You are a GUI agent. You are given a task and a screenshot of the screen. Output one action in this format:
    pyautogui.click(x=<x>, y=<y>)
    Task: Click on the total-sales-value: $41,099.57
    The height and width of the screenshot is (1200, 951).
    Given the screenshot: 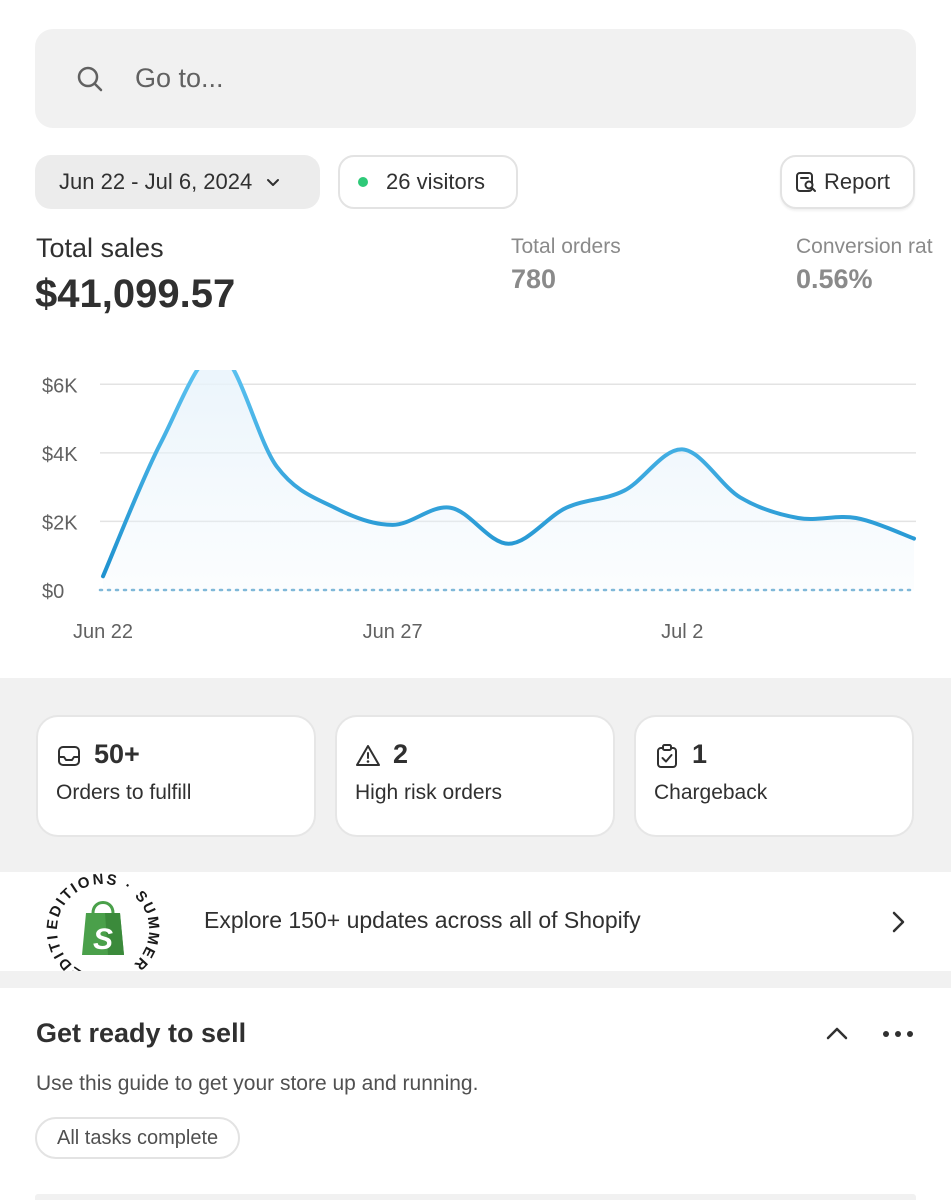 What is the action you would take?
    pyautogui.click(x=135, y=294)
    